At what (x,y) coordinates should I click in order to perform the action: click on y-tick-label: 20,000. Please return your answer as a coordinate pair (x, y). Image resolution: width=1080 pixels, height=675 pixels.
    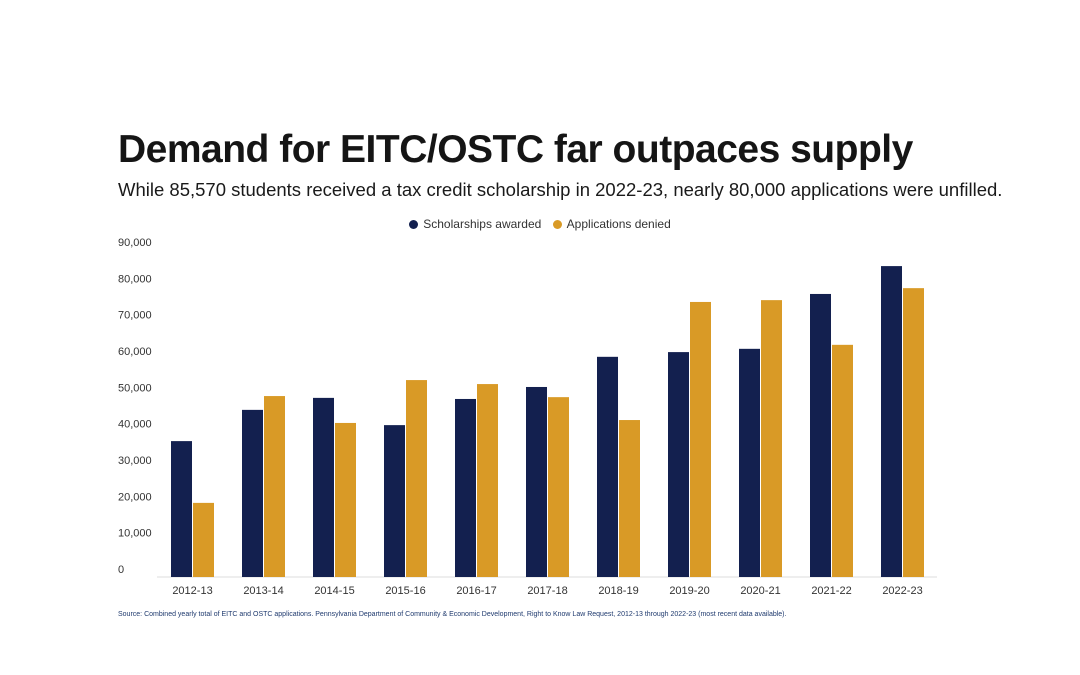
    Looking at the image, I should click on (135, 497).